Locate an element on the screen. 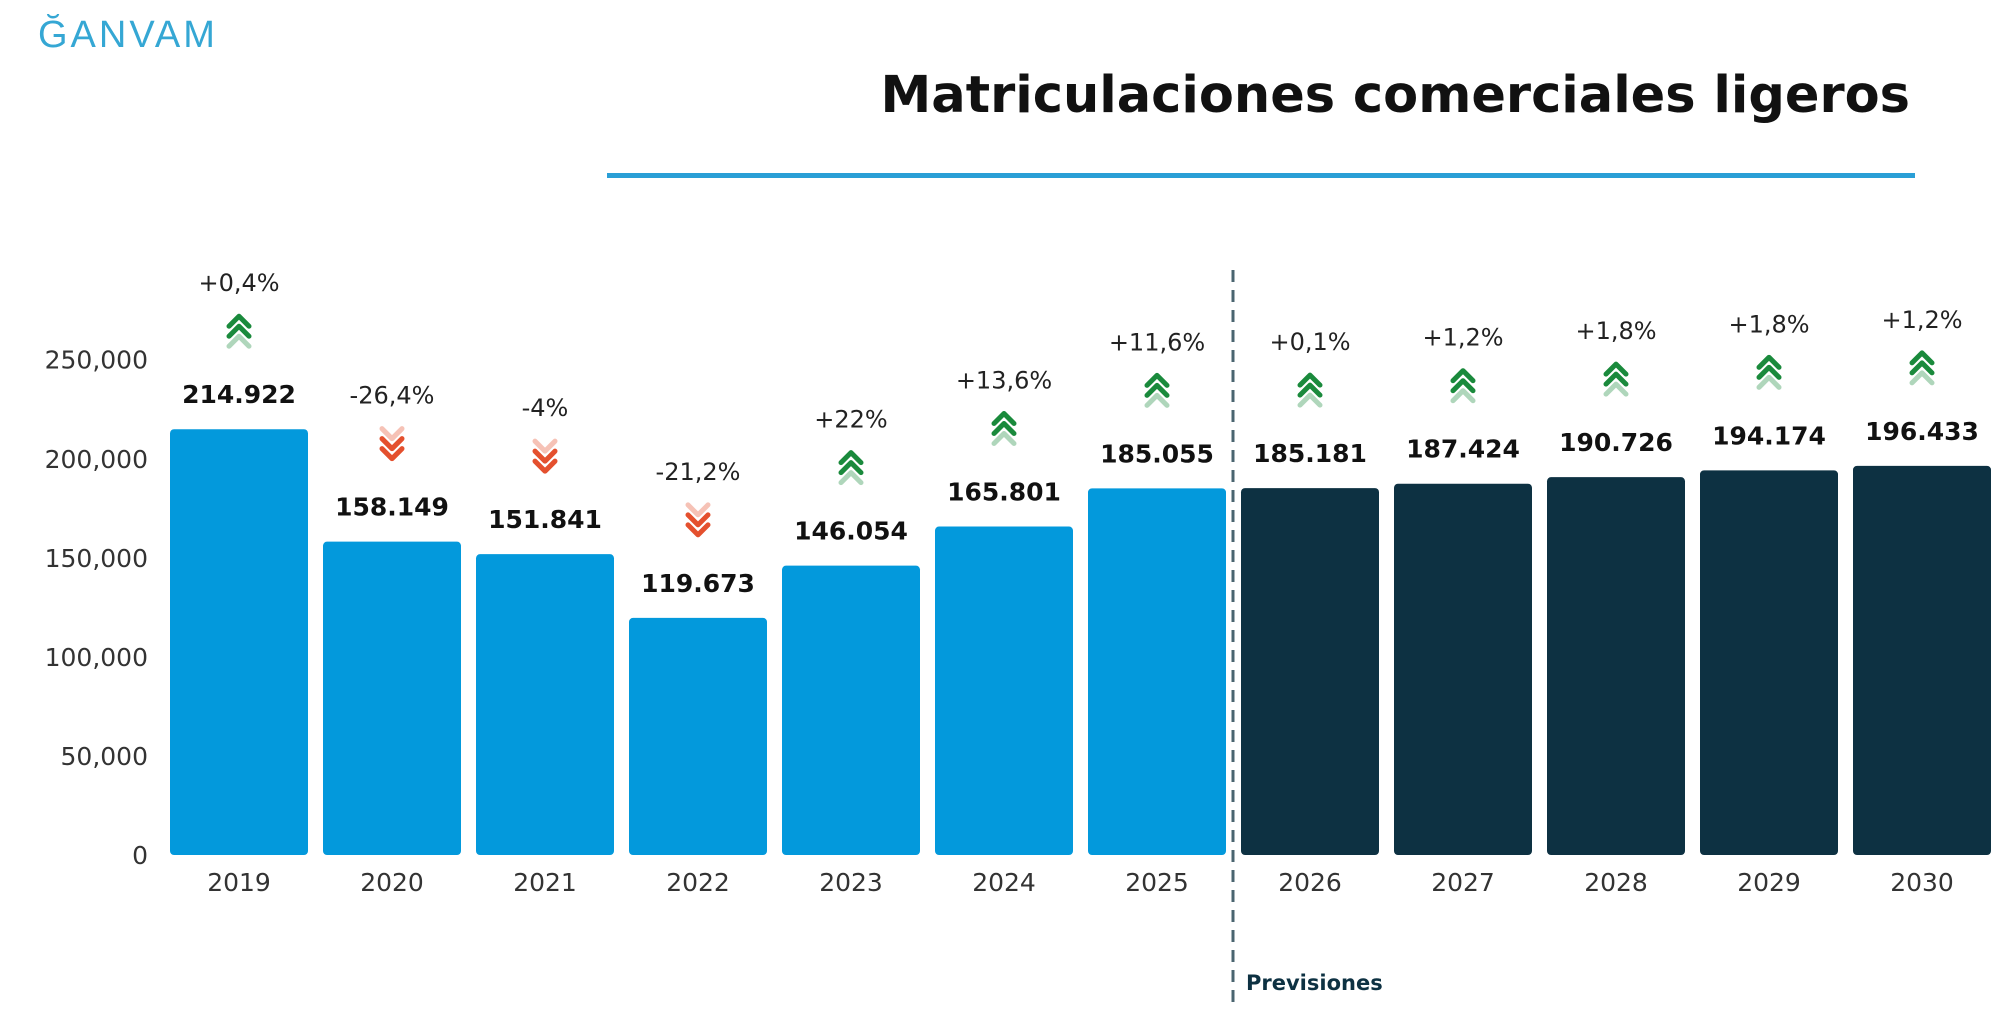 This screenshot has height=1029, width=2000. value-label: 194.174 is located at coordinates (1769, 435).